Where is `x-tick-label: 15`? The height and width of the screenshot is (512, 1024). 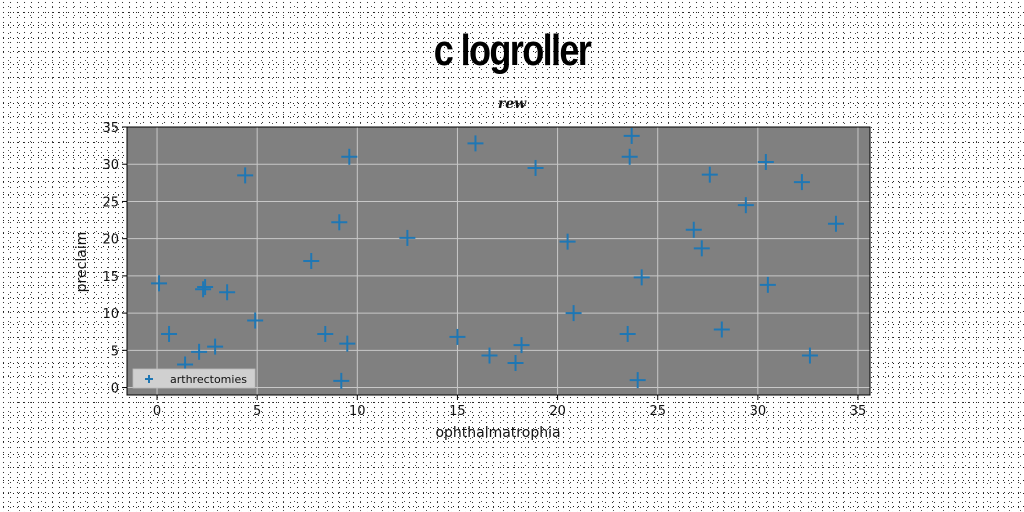 x-tick-label: 15 is located at coordinates (457, 411).